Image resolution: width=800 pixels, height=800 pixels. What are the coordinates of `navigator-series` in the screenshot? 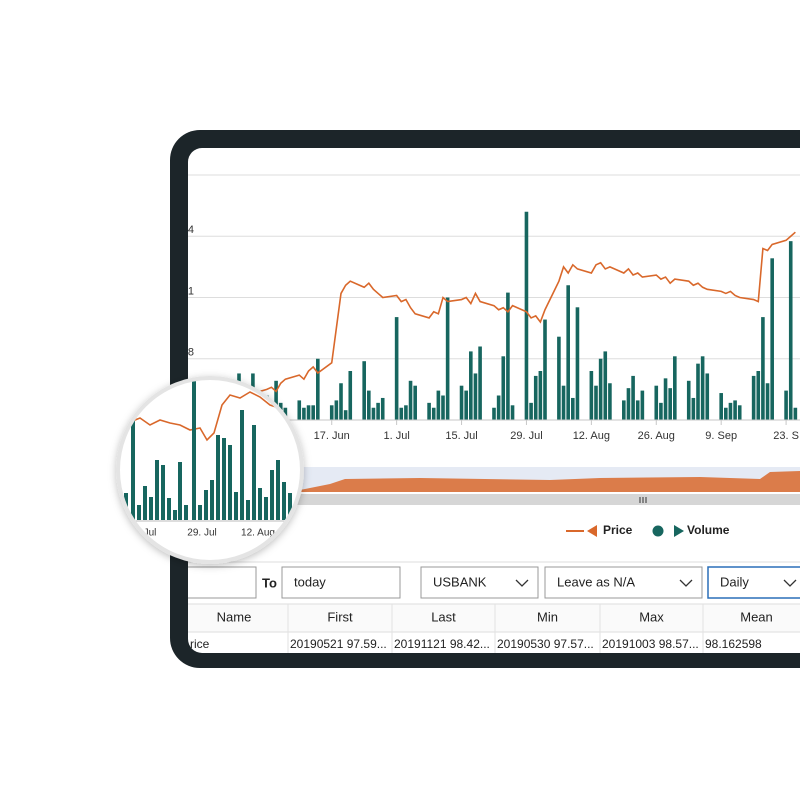 It's located at (494, 481).